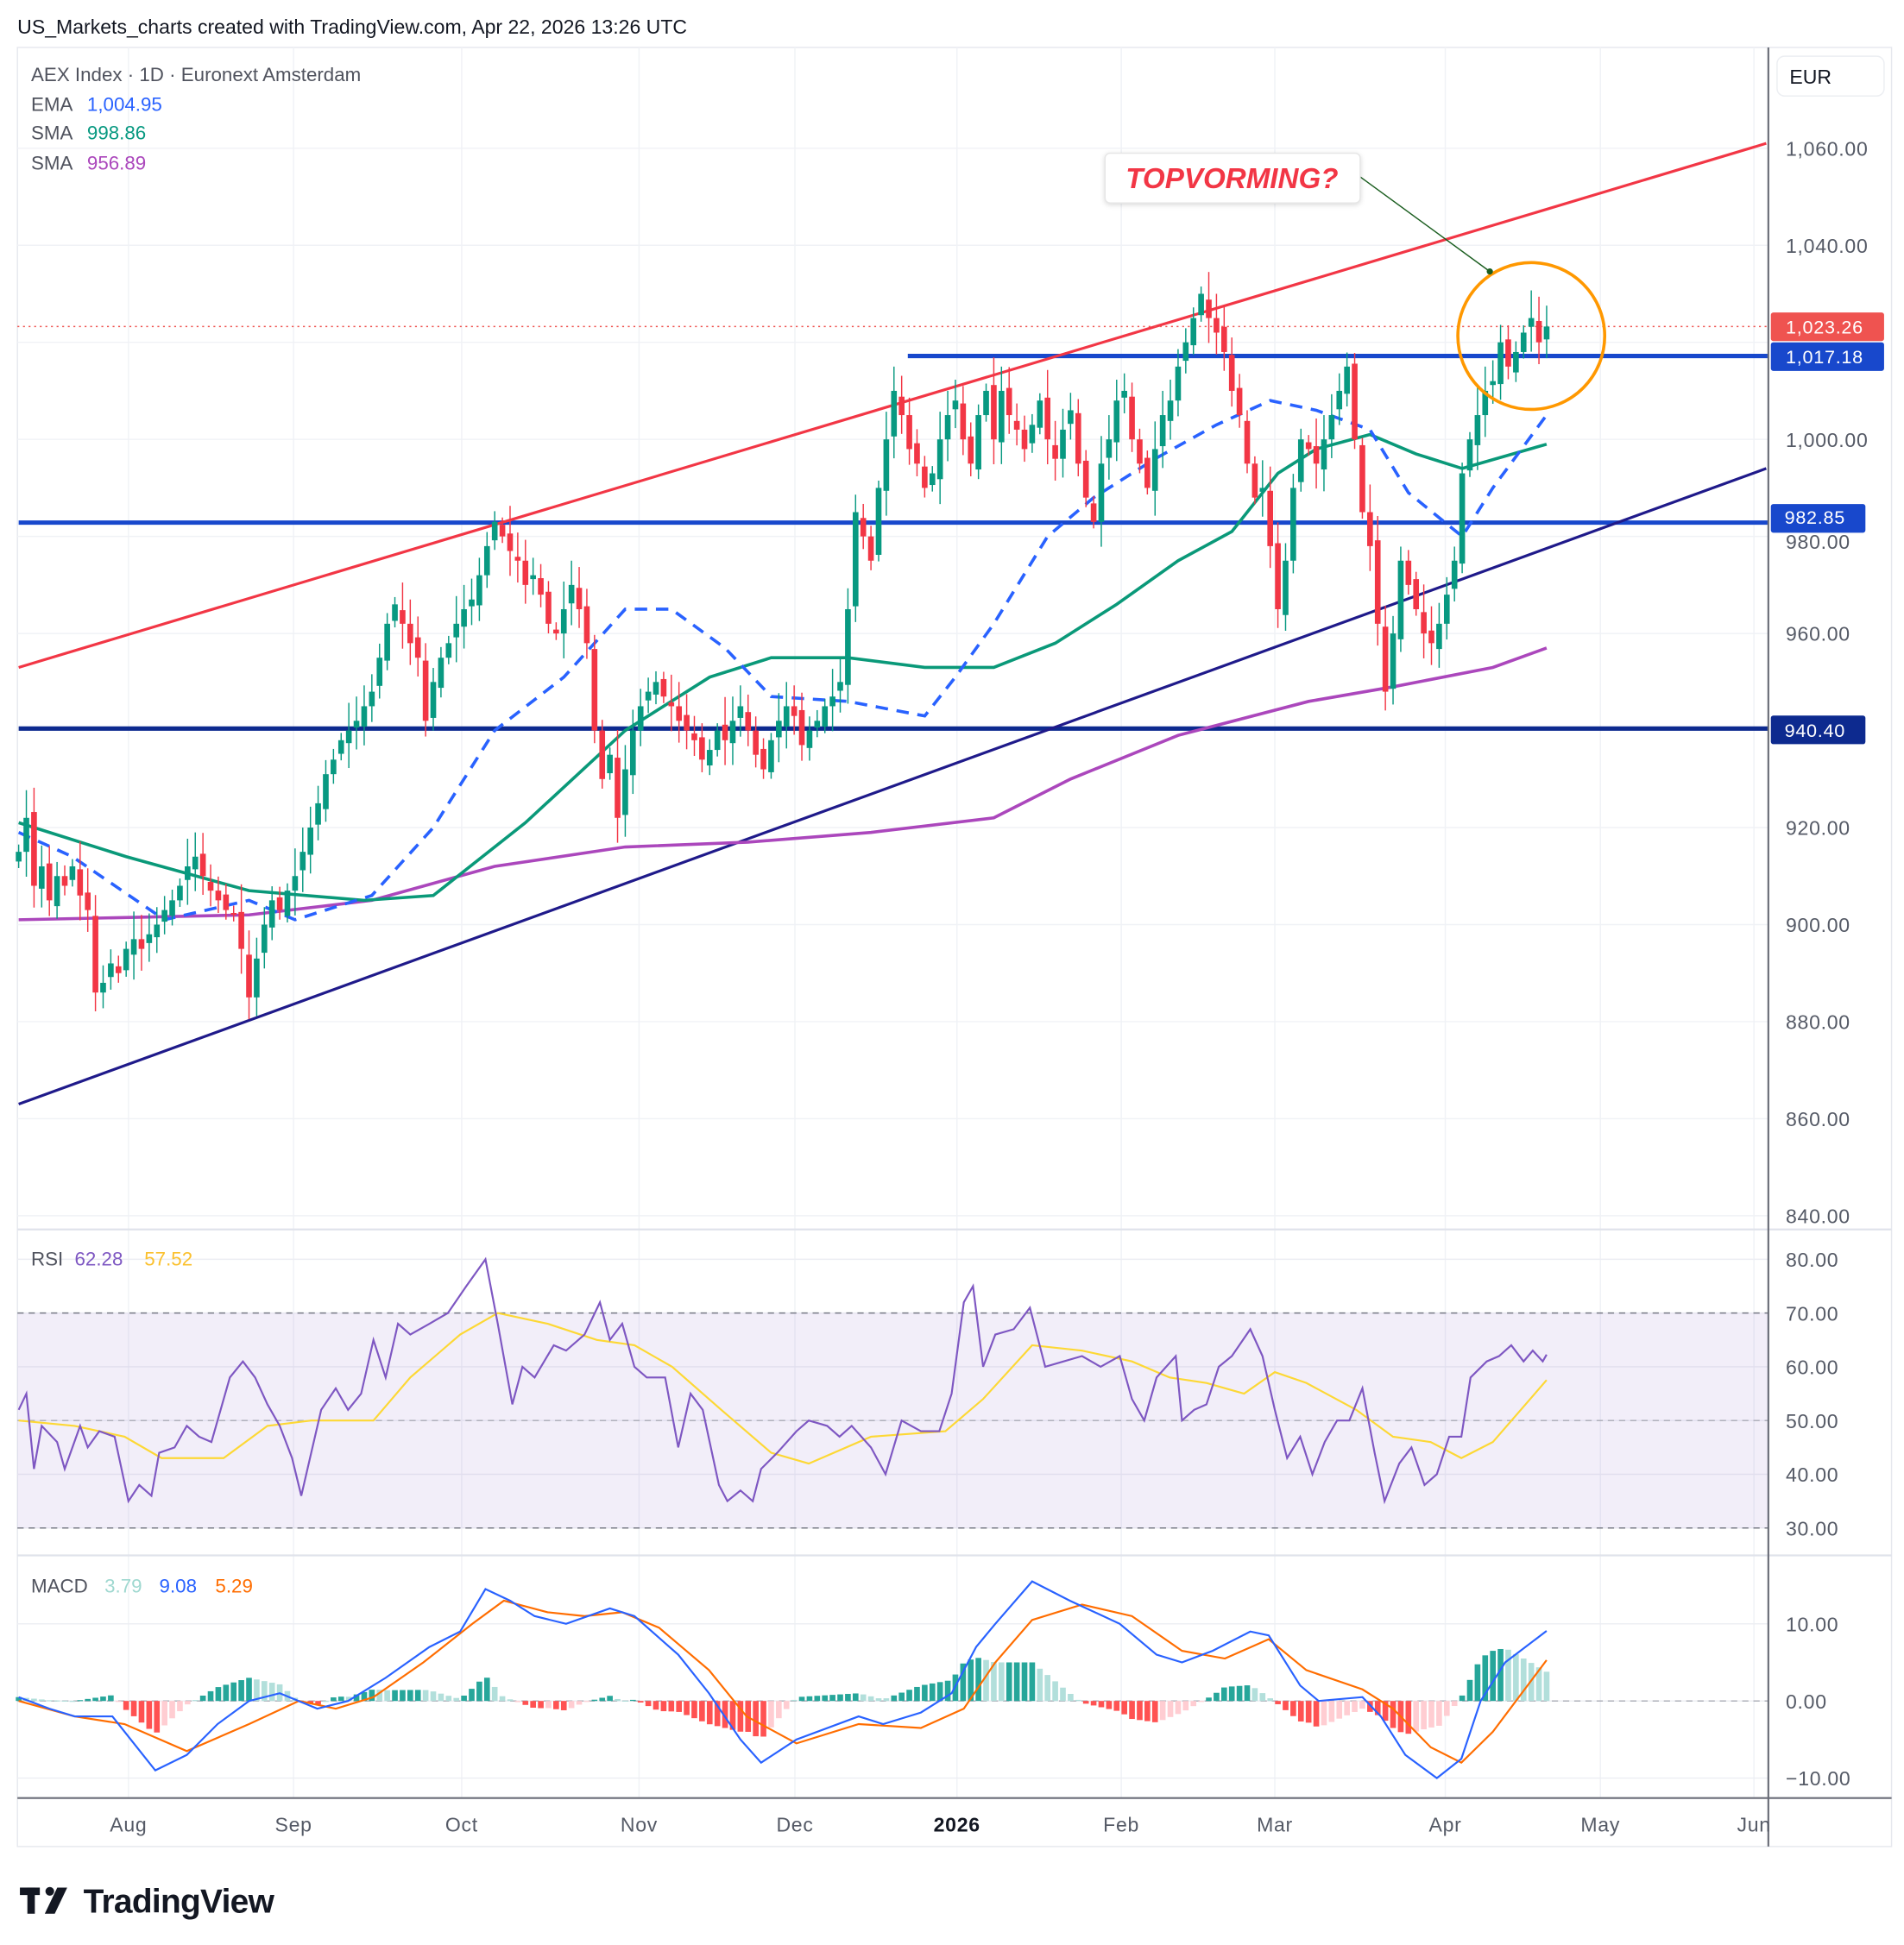  What do you see at coordinates (52, 134) in the screenshot?
I see `sma50-label: SMA` at bounding box center [52, 134].